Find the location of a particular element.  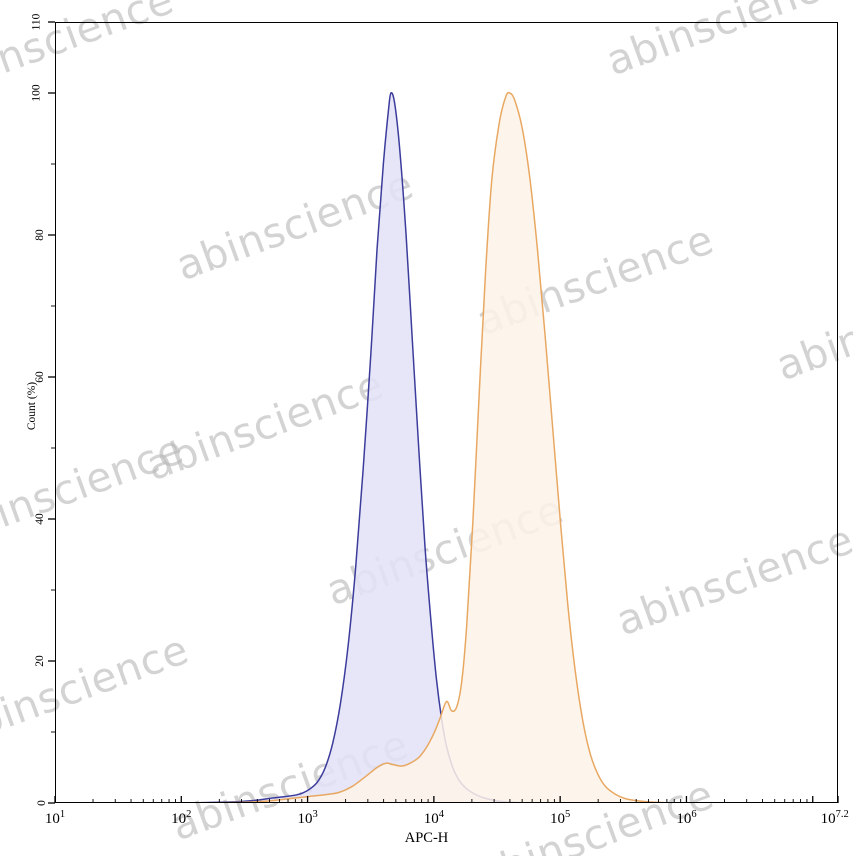

x-tick-label: 10⁴ is located at coordinates (433, 818).